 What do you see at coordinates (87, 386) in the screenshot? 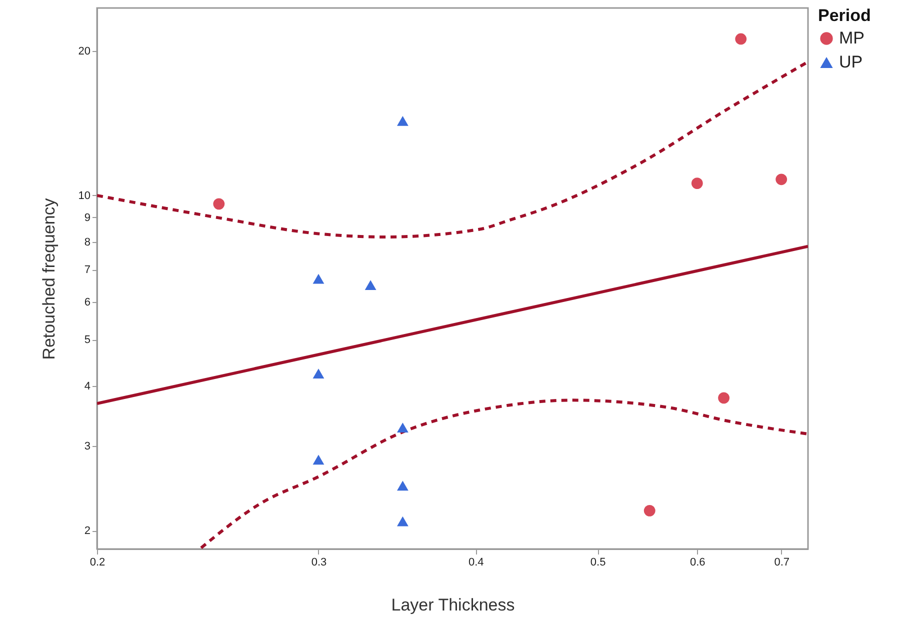
I see `y-tick-label: 4` at bounding box center [87, 386].